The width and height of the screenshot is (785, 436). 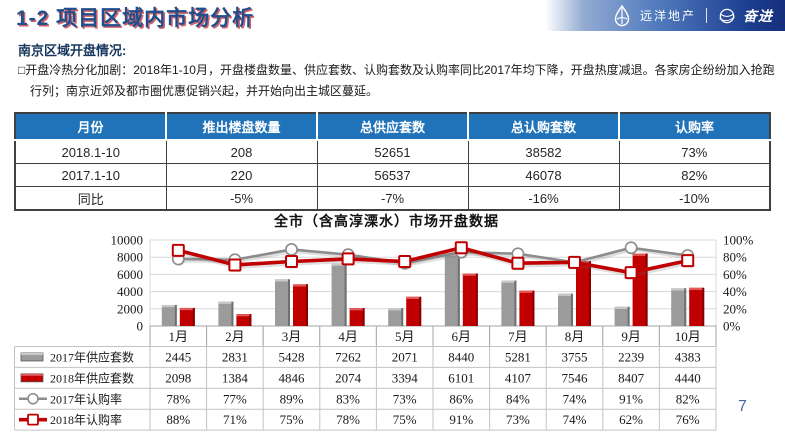 What do you see at coordinates (291, 249) in the screenshot?
I see `marker-2017年认购率` at bounding box center [291, 249].